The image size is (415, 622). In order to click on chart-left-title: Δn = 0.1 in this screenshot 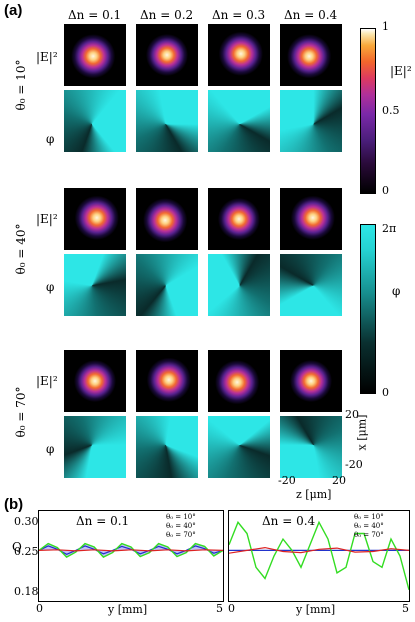, I will do `click(103, 521)`.